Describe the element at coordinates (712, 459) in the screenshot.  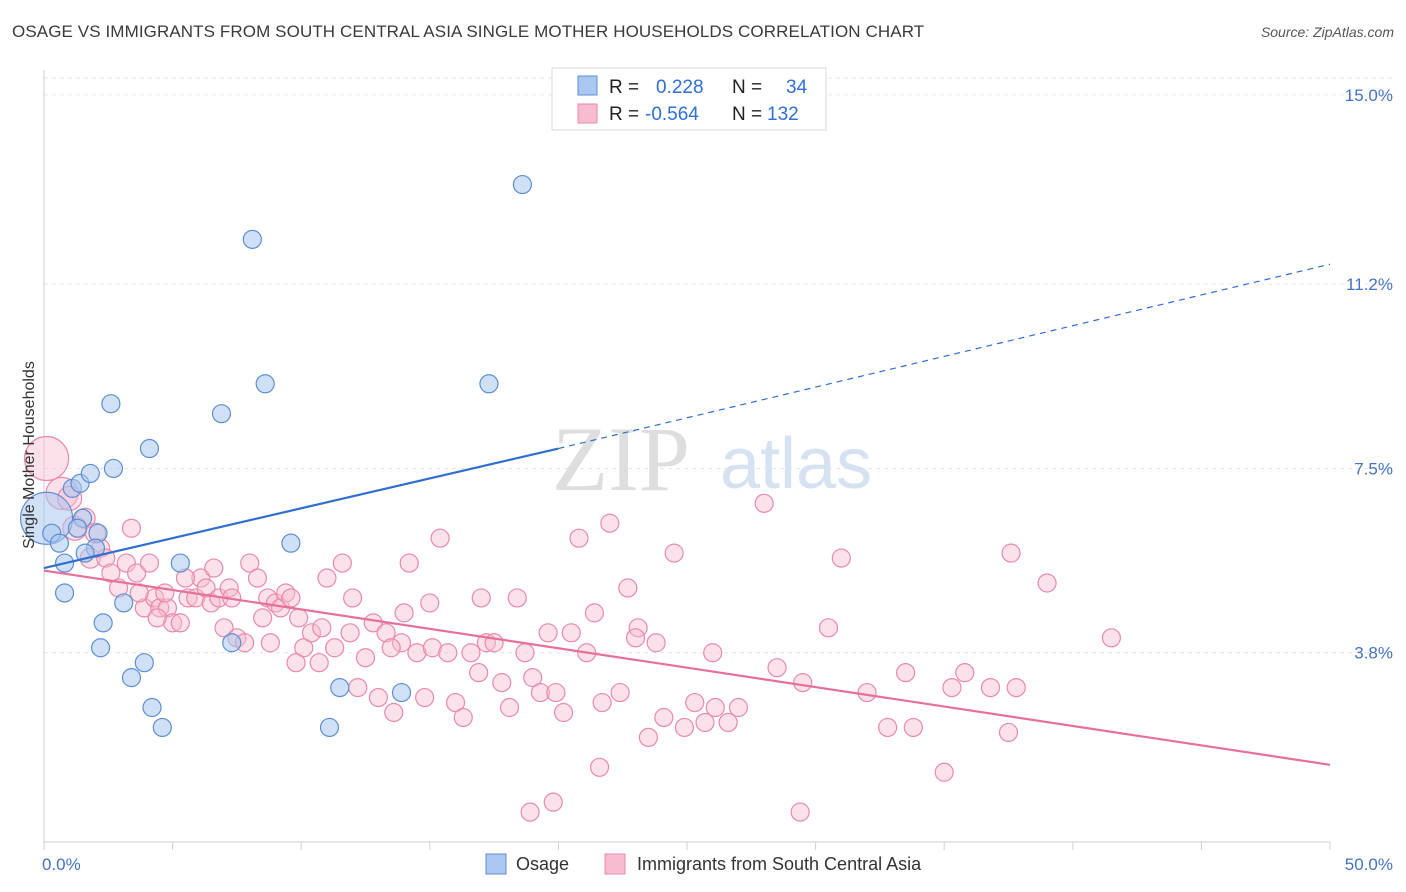
I see `watermark: ZIP atlas` at that location.